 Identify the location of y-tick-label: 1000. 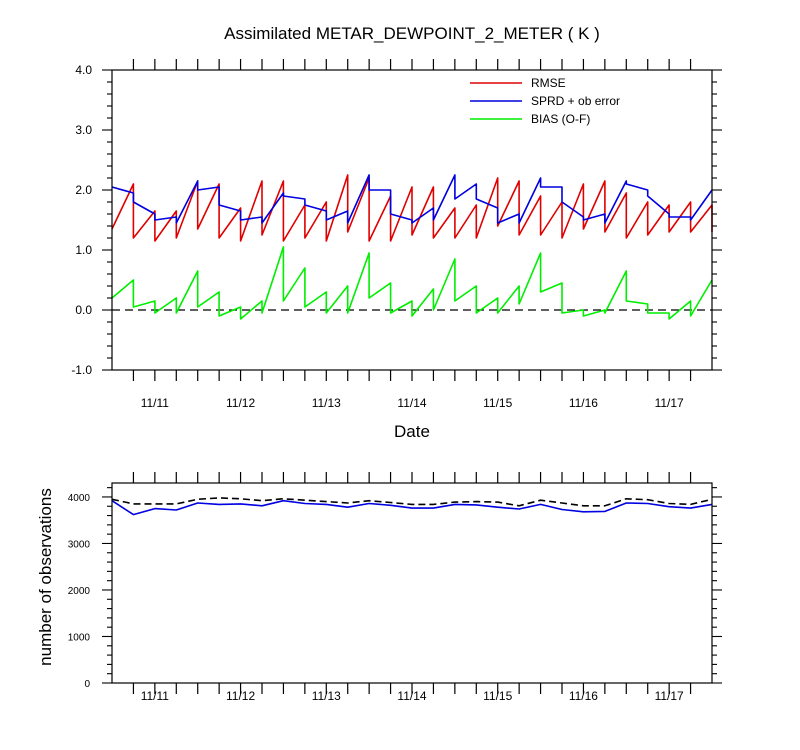
(79, 637).